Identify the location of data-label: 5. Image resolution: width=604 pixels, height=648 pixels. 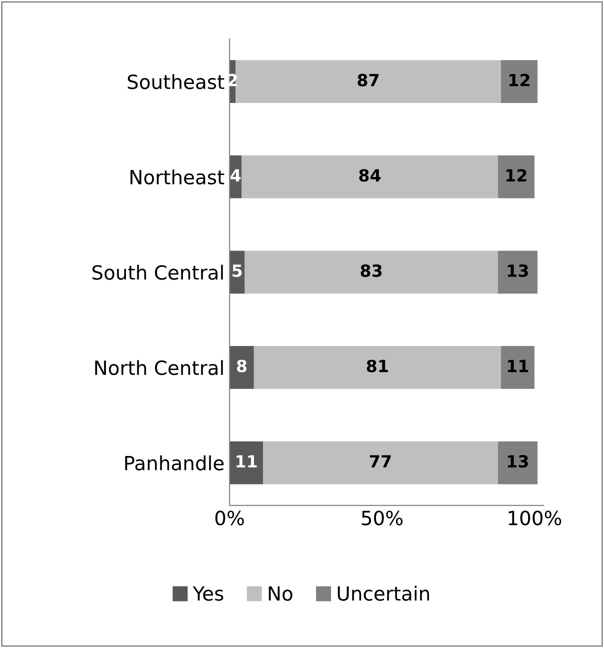
(237, 270).